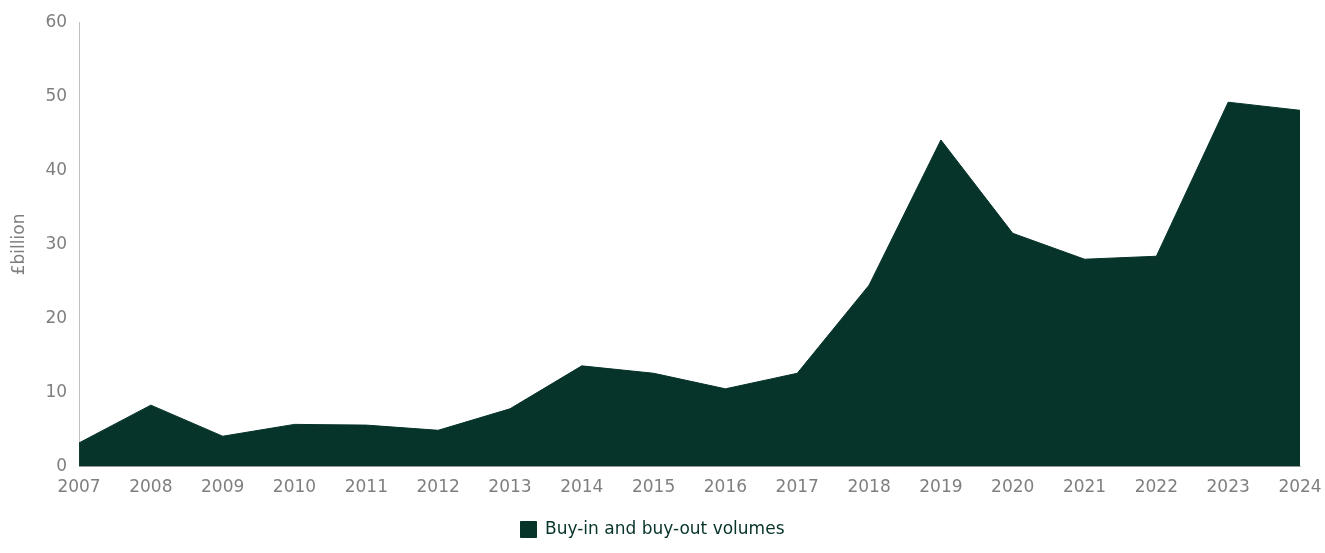  Describe the element at coordinates (653, 486) in the screenshot. I see `x-tick-label: 2015` at that location.